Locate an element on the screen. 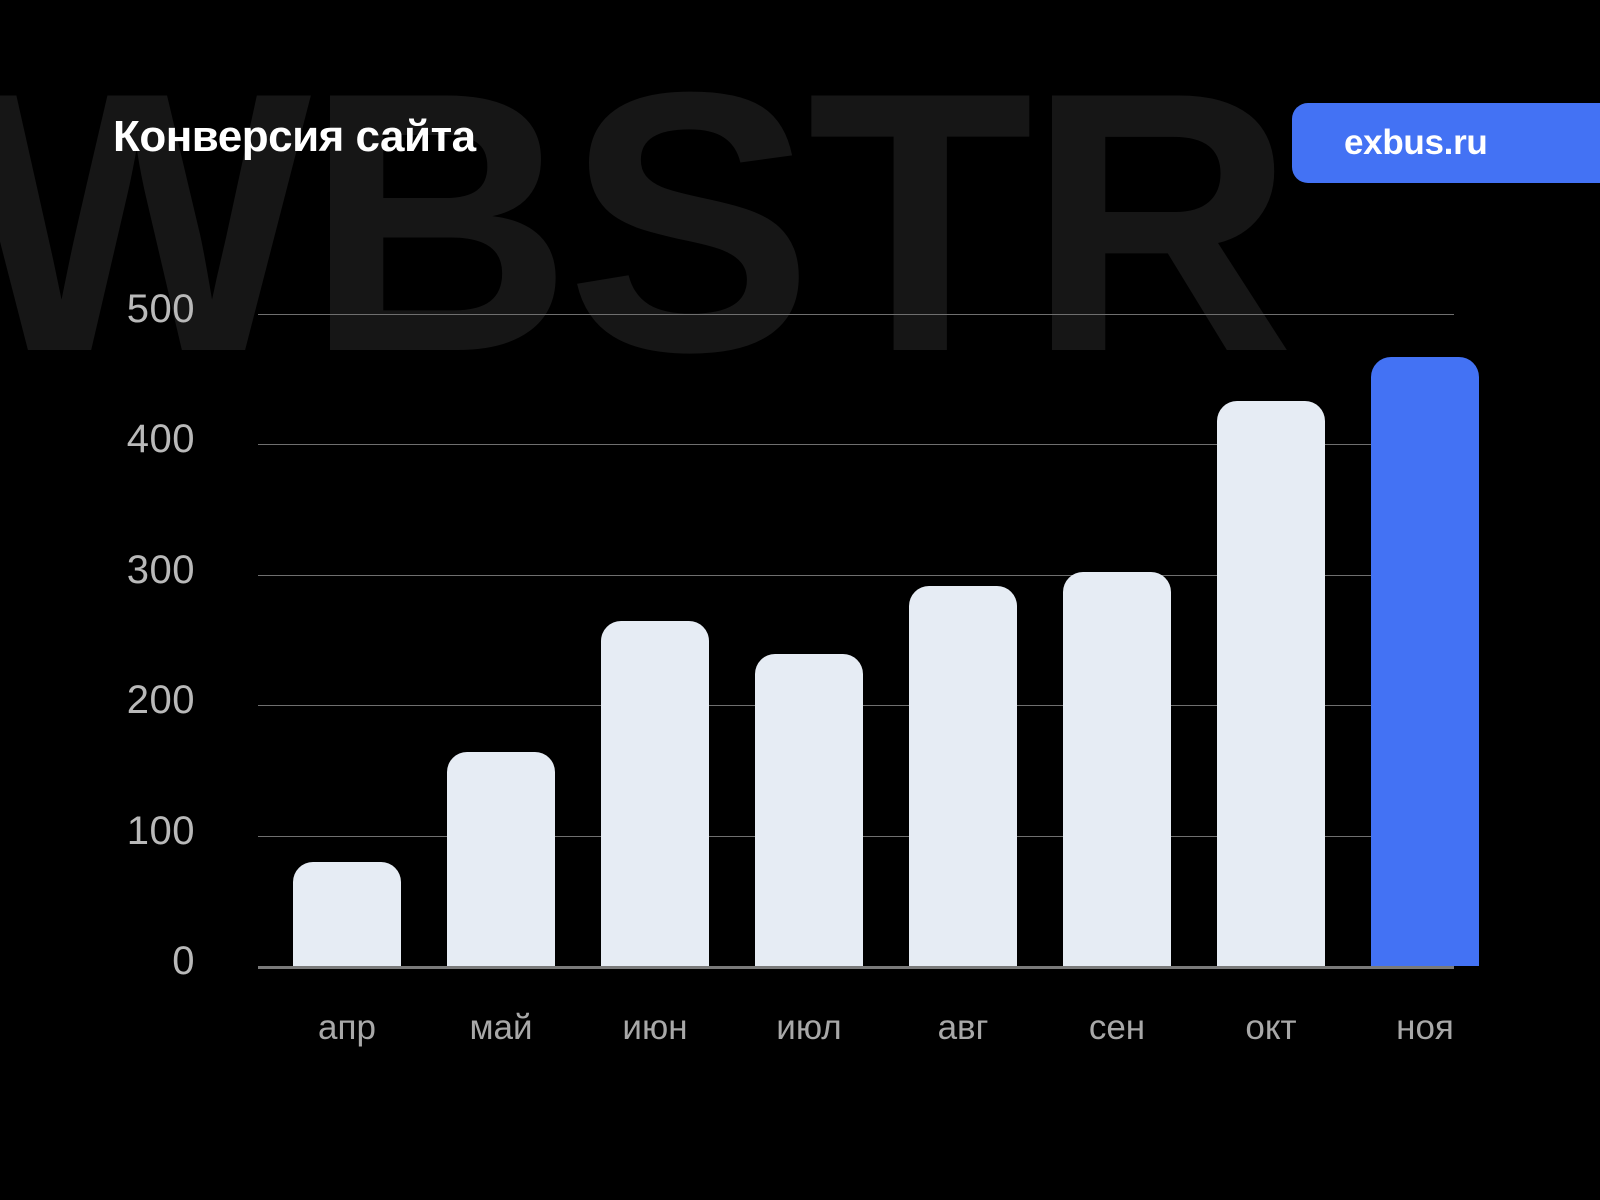 This screenshot has height=1200, width=1600. bar-июн is located at coordinates (655, 793).